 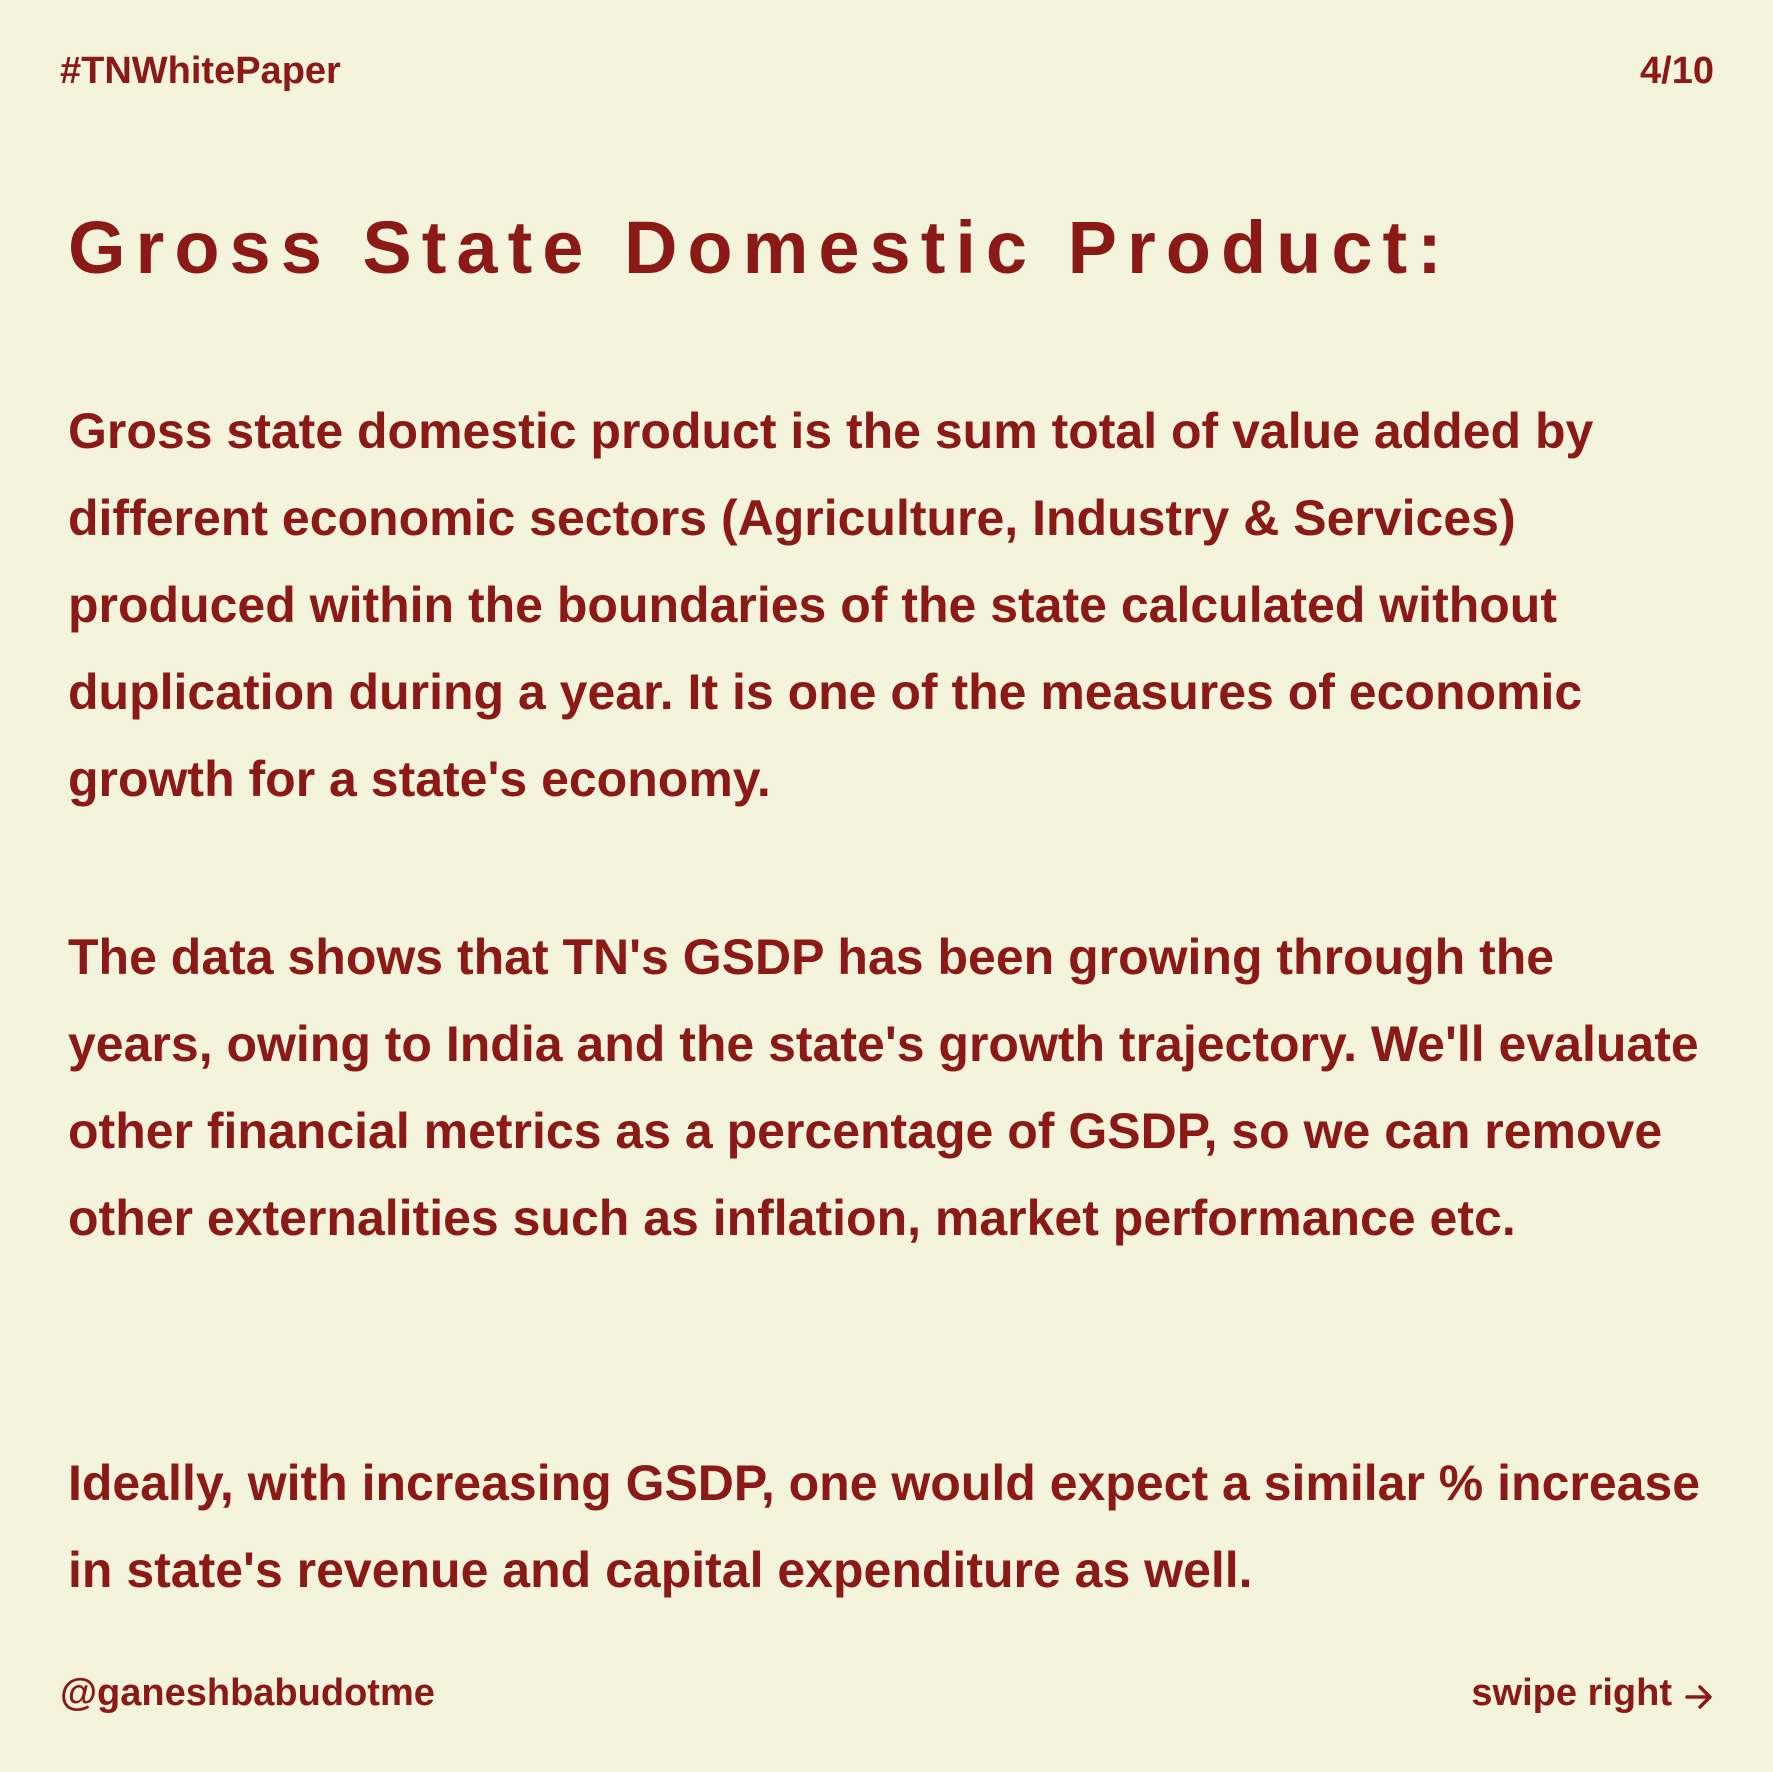 What do you see at coordinates (760, 247) in the screenshot?
I see `page-title: Gross State Domestic Product:` at bounding box center [760, 247].